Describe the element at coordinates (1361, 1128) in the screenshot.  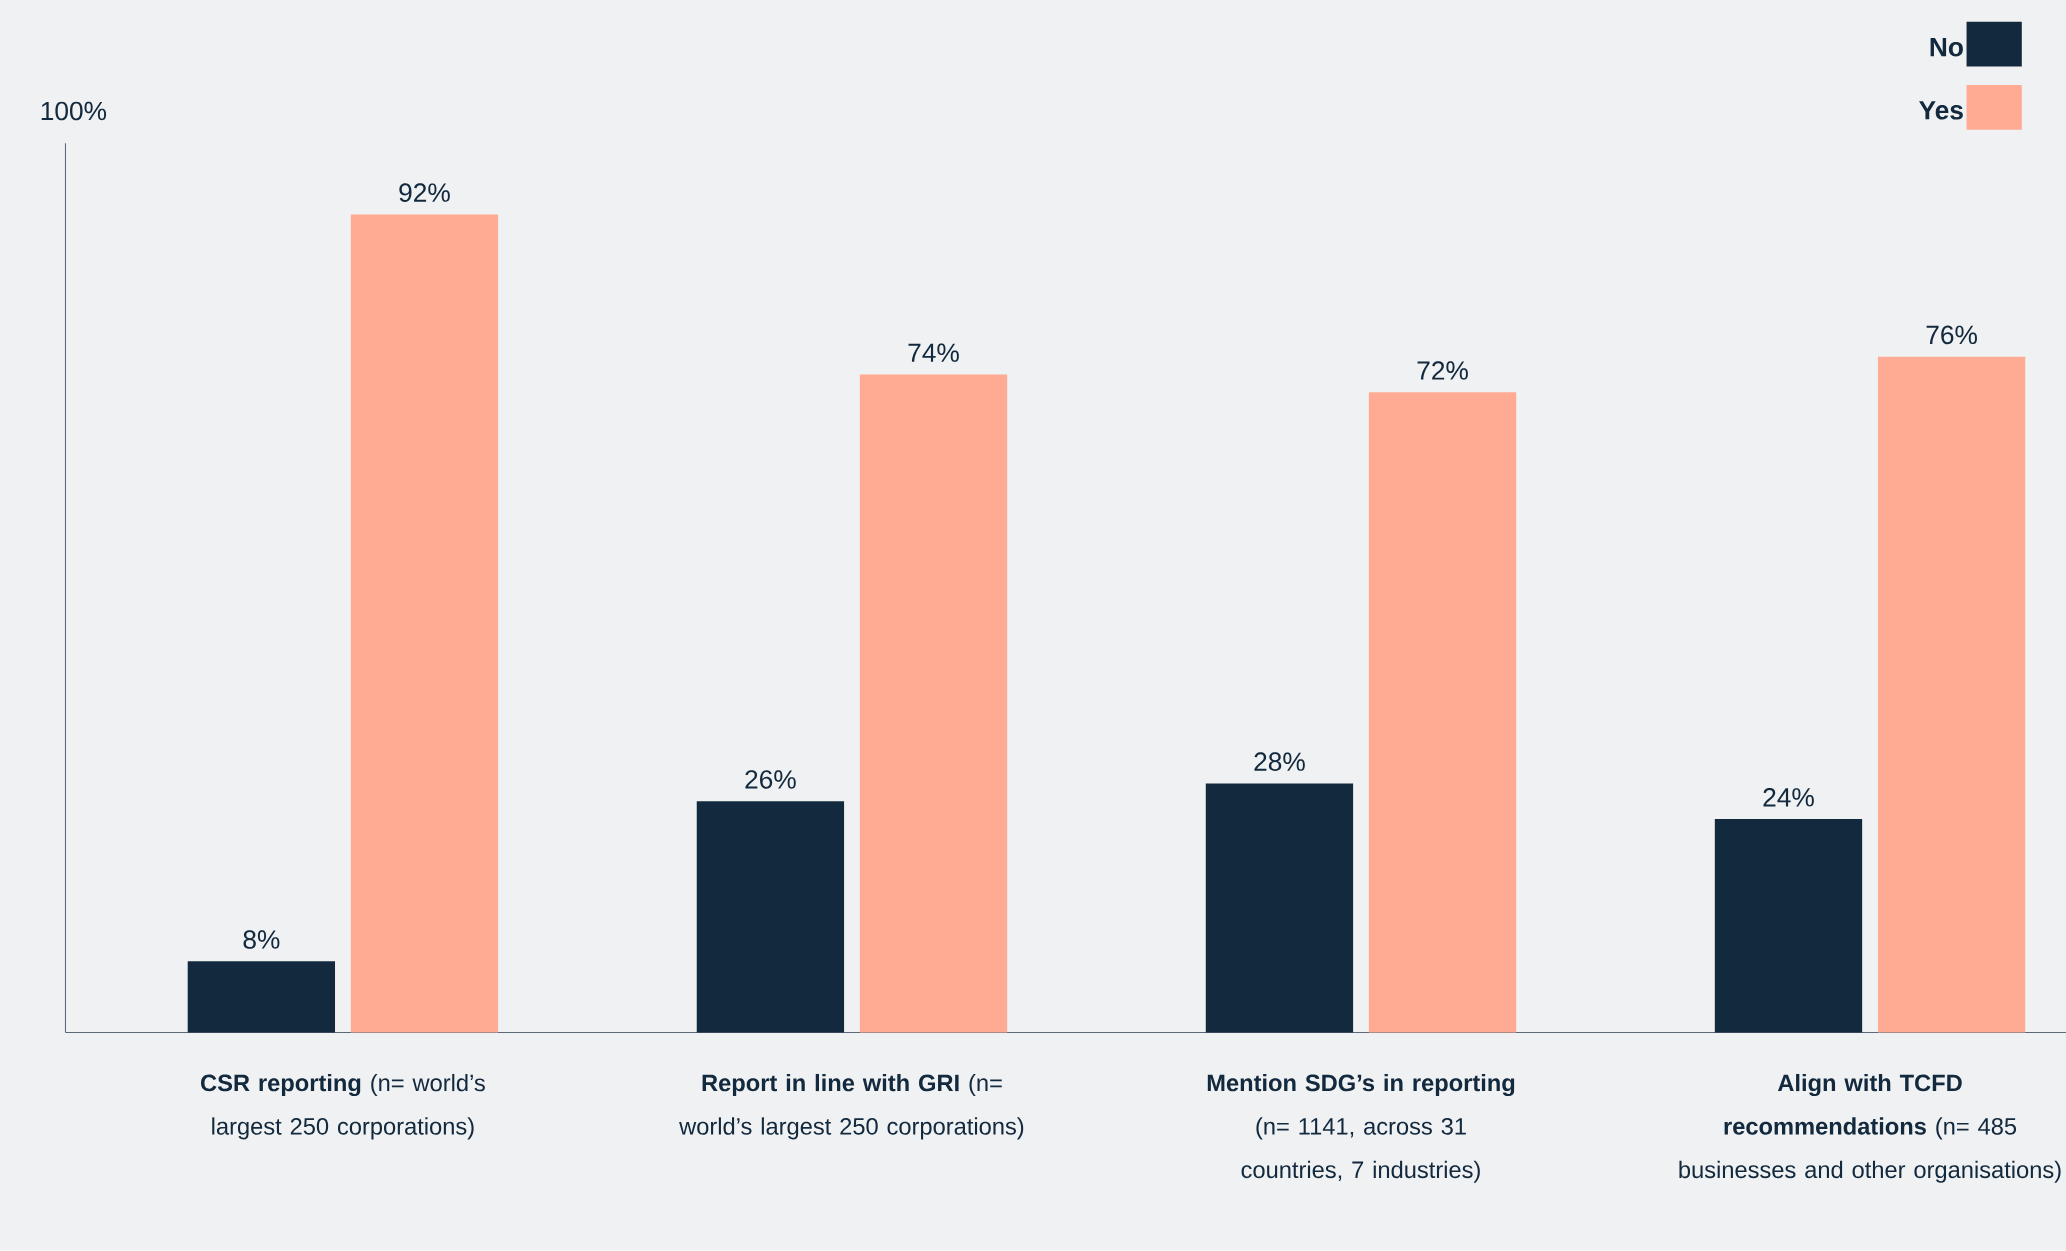
I see `x-tick-label: Mention SDG’s in reporting (n= 1141, across 31 countries, 7 industries)` at that location.